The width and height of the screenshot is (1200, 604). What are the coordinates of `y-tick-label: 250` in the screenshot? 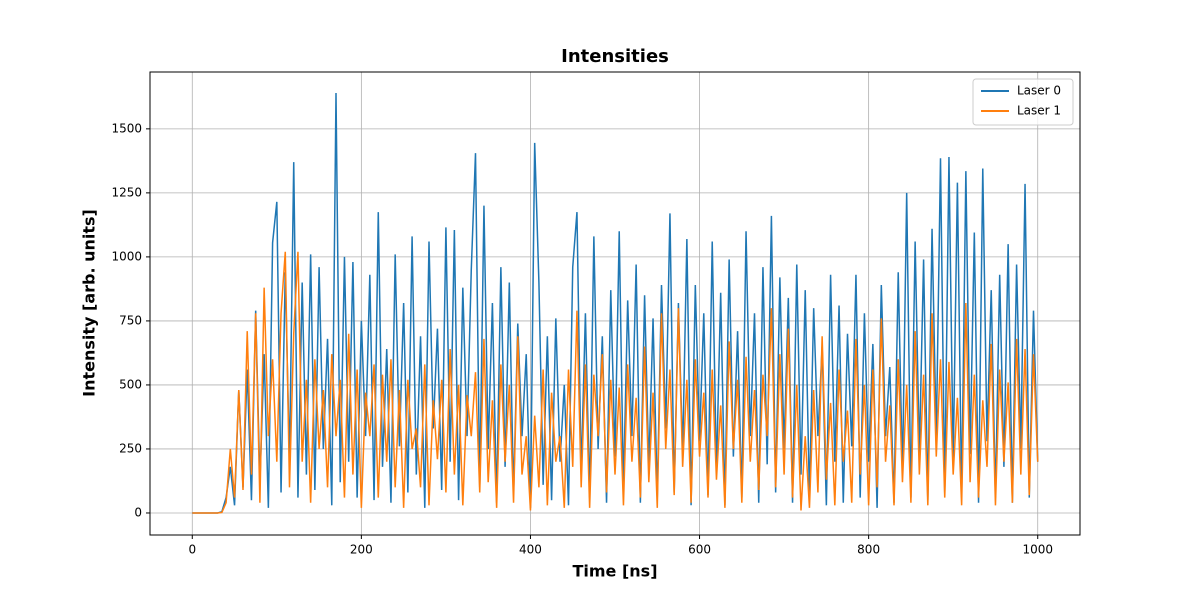 It's located at (130, 448).